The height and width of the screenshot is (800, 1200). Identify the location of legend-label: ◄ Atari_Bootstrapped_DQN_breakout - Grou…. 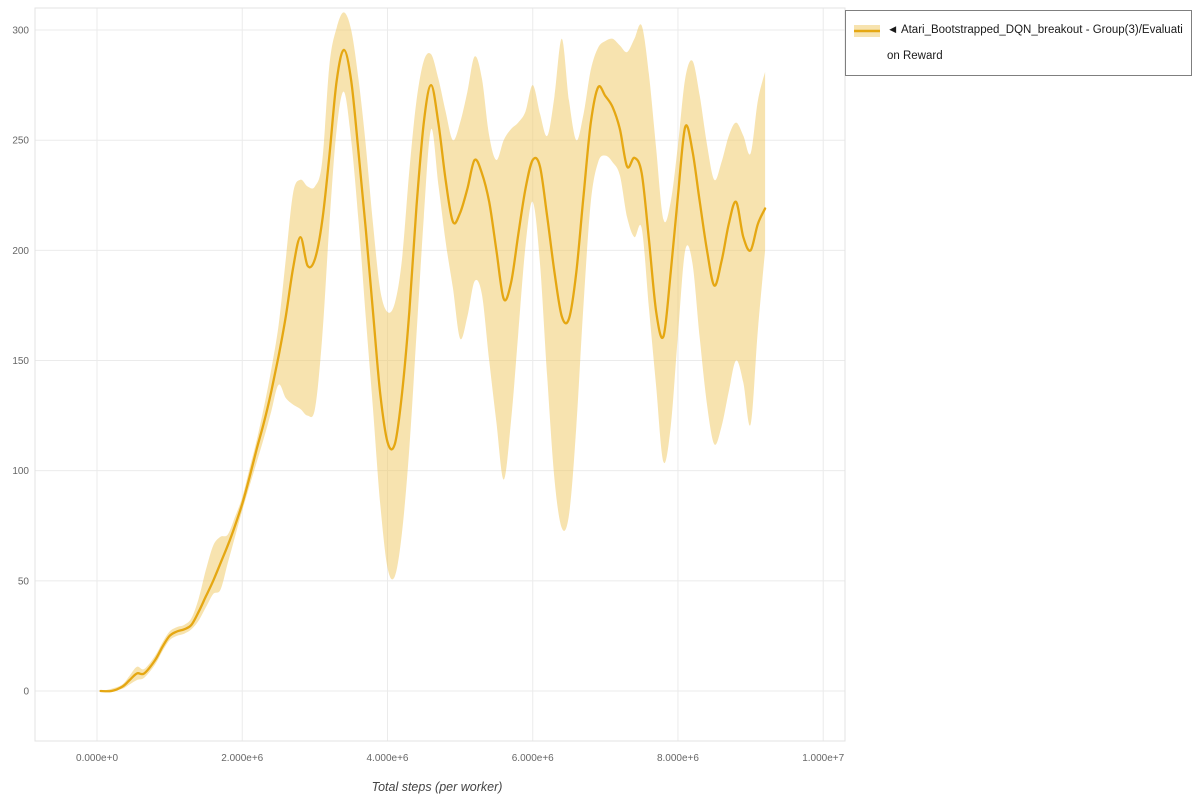
(1035, 43).